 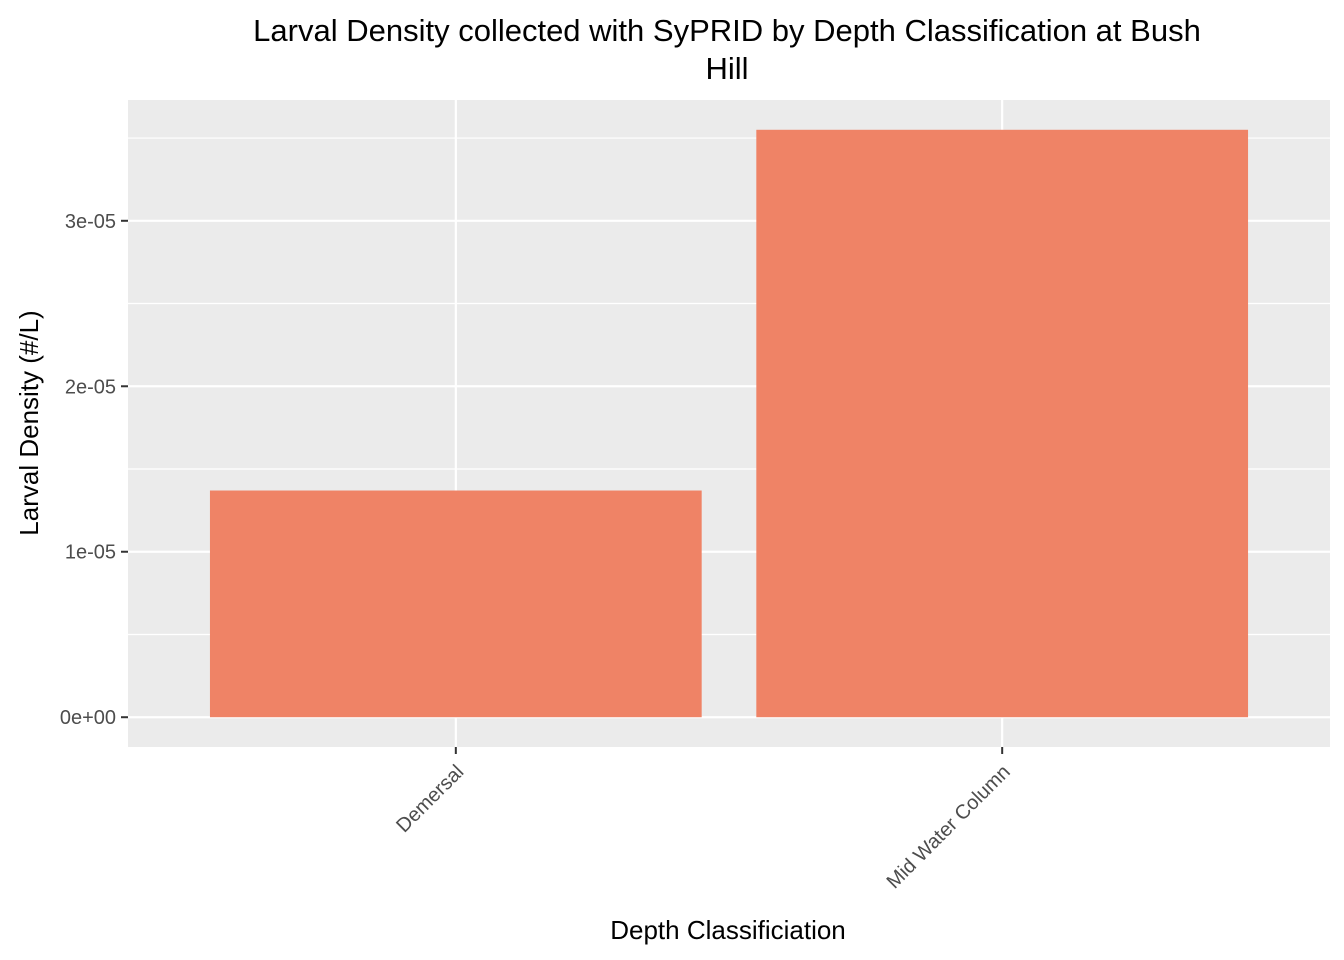 What do you see at coordinates (726, 68) in the screenshot?
I see `chart-title-line-2: Hill` at bounding box center [726, 68].